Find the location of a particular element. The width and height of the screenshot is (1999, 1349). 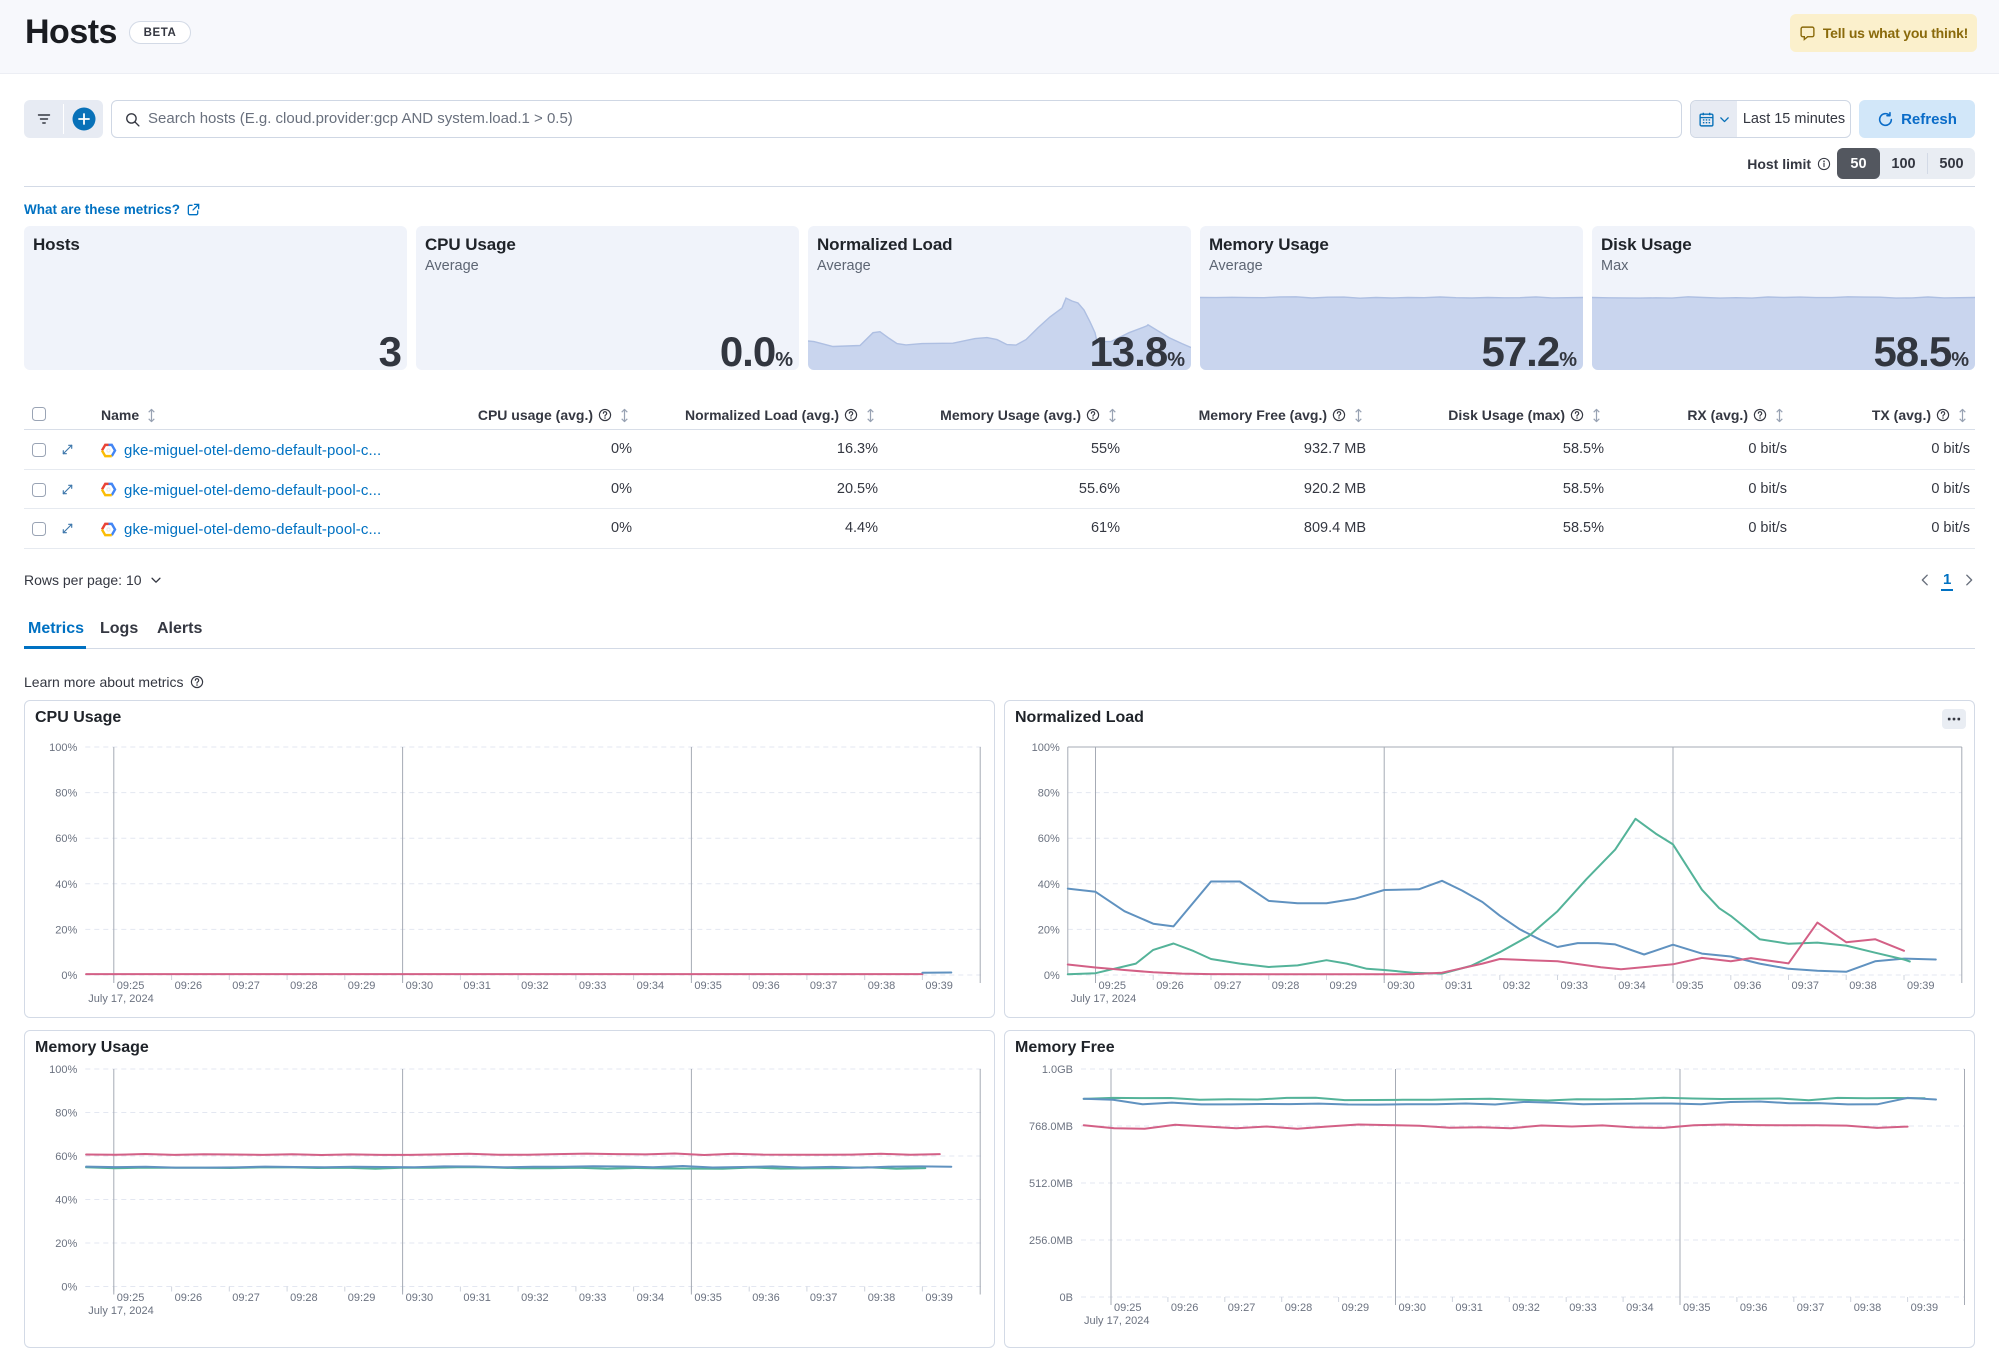

svg-text: 768.0MB is located at coordinates (1051, 1127).